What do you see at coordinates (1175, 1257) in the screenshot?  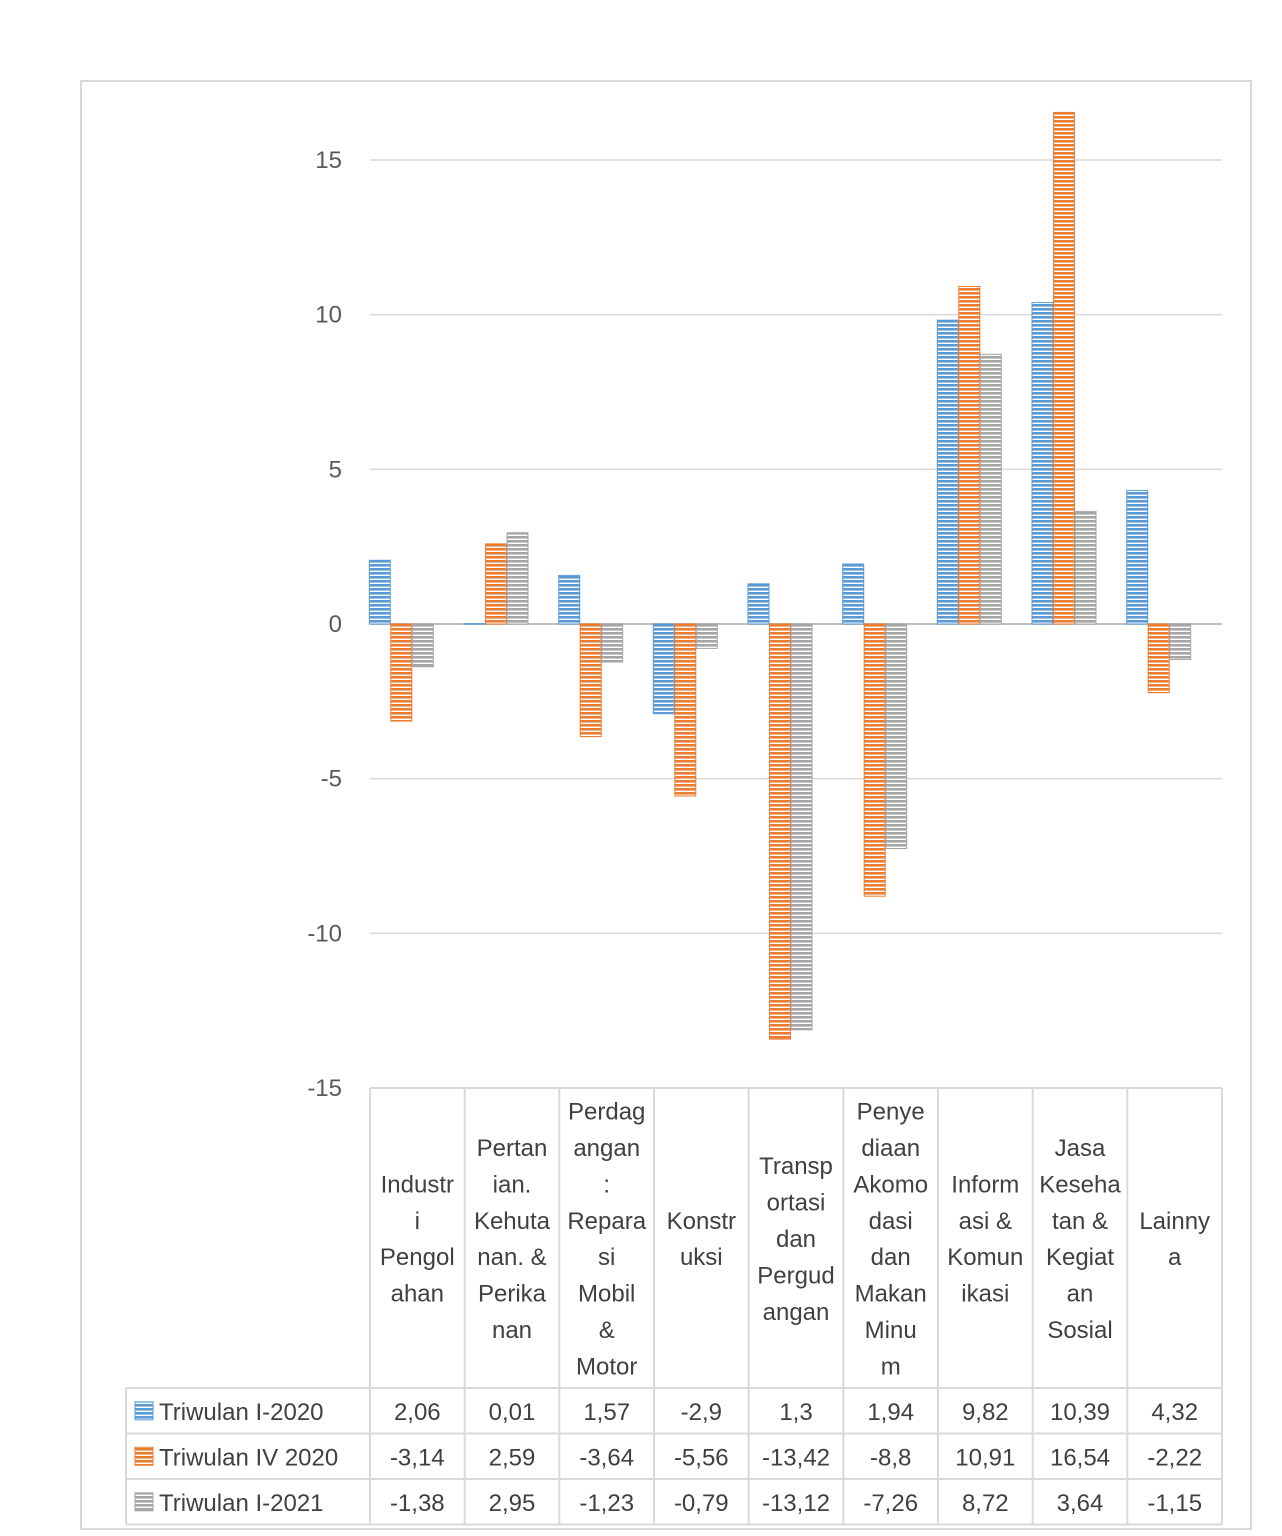 I see `category-label: a` at bounding box center [1175, 1257].